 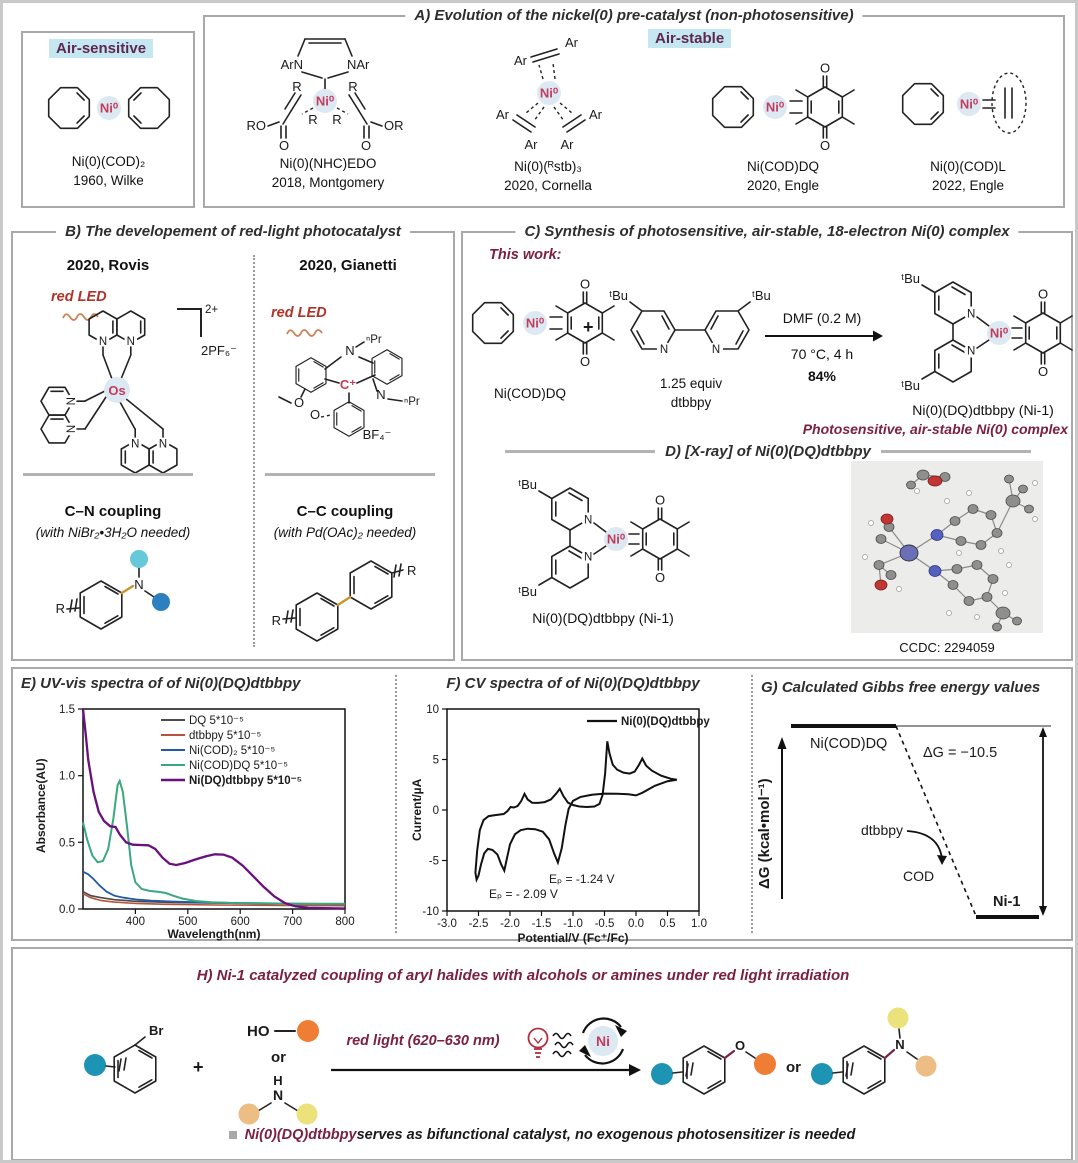 What do you see at coordinates (358, 64) in the screenshot?
I see `nar-label: NAr` at bounding box center [358, 64].